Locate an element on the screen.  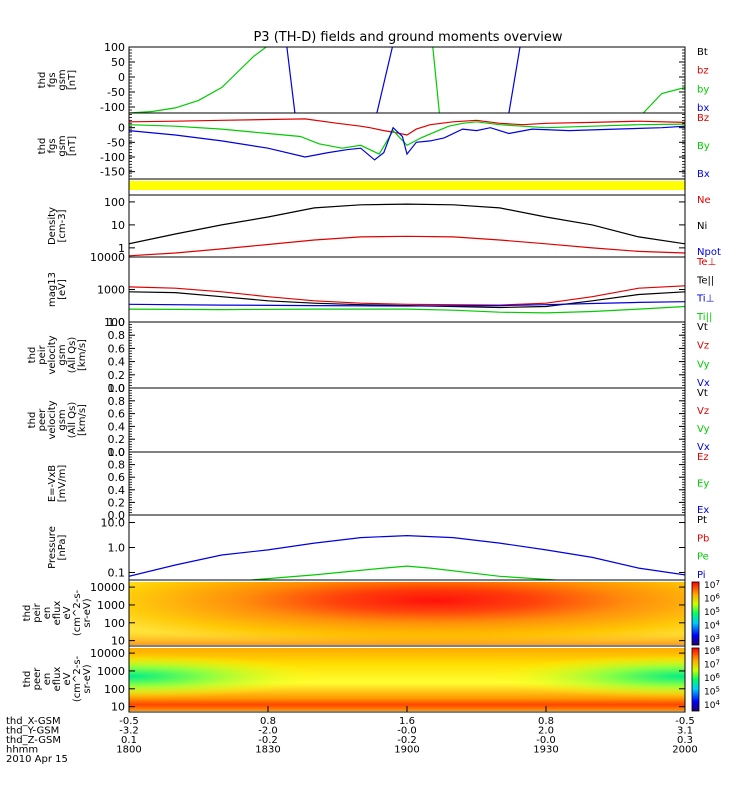
x-tick-label: 1830 is located at coordinates (267, 750).